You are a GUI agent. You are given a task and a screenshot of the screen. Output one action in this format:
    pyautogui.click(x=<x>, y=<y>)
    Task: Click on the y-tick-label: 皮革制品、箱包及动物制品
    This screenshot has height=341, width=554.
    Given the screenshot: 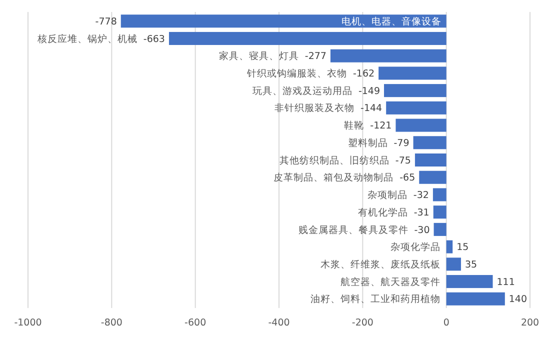 What is the action you would take?
    pyautogui.click(x=334, y=178)
    